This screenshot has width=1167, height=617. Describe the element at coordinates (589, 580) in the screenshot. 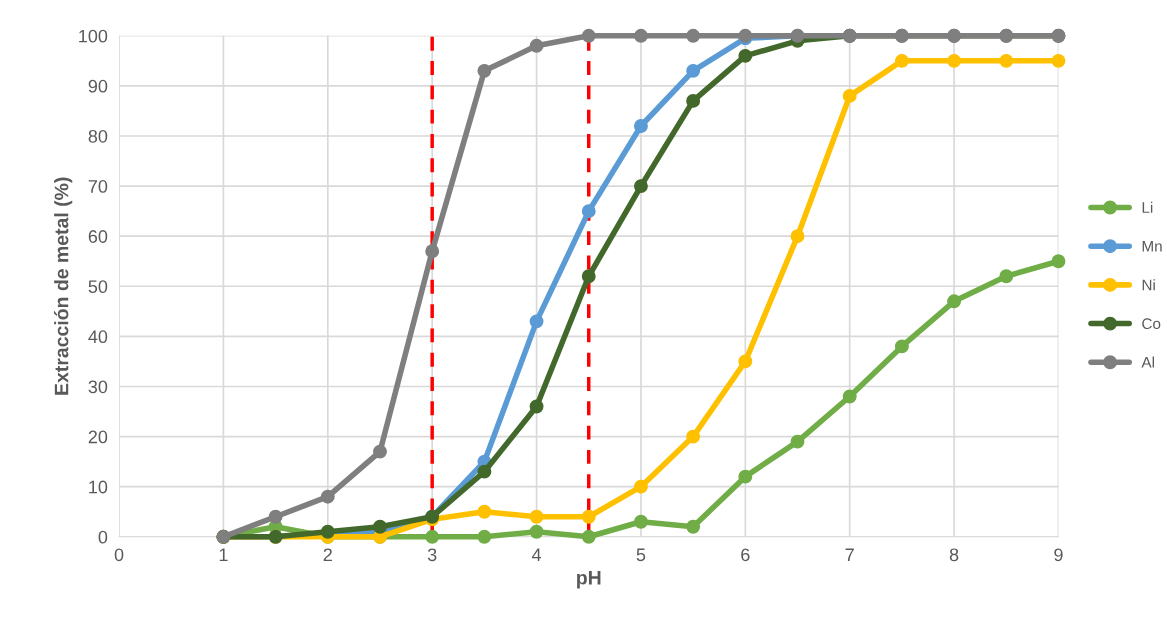

I see `x-axis-title: pH` at that location.